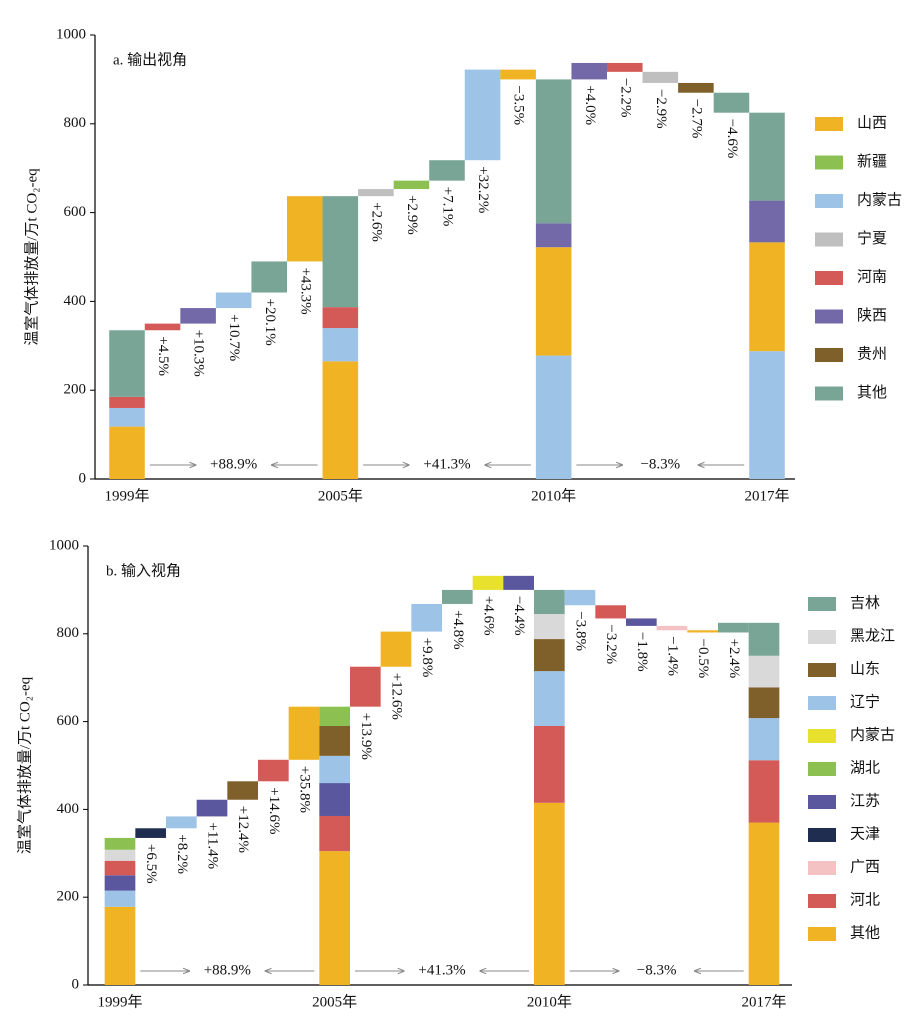 The height and width of the screenshot is (1031, 923). What do you see at coordinates (703, 658) in the screenshot?
I see `step-label: −0.5%` at bounding box center [703, 658].